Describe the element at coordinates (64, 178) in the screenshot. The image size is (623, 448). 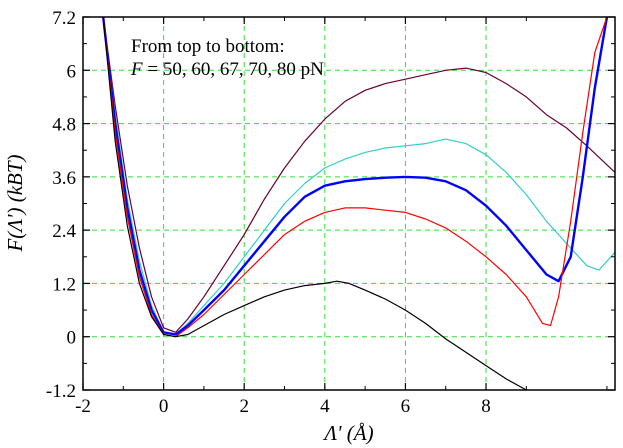
I see `y-tick-label: 3.6` at that location.